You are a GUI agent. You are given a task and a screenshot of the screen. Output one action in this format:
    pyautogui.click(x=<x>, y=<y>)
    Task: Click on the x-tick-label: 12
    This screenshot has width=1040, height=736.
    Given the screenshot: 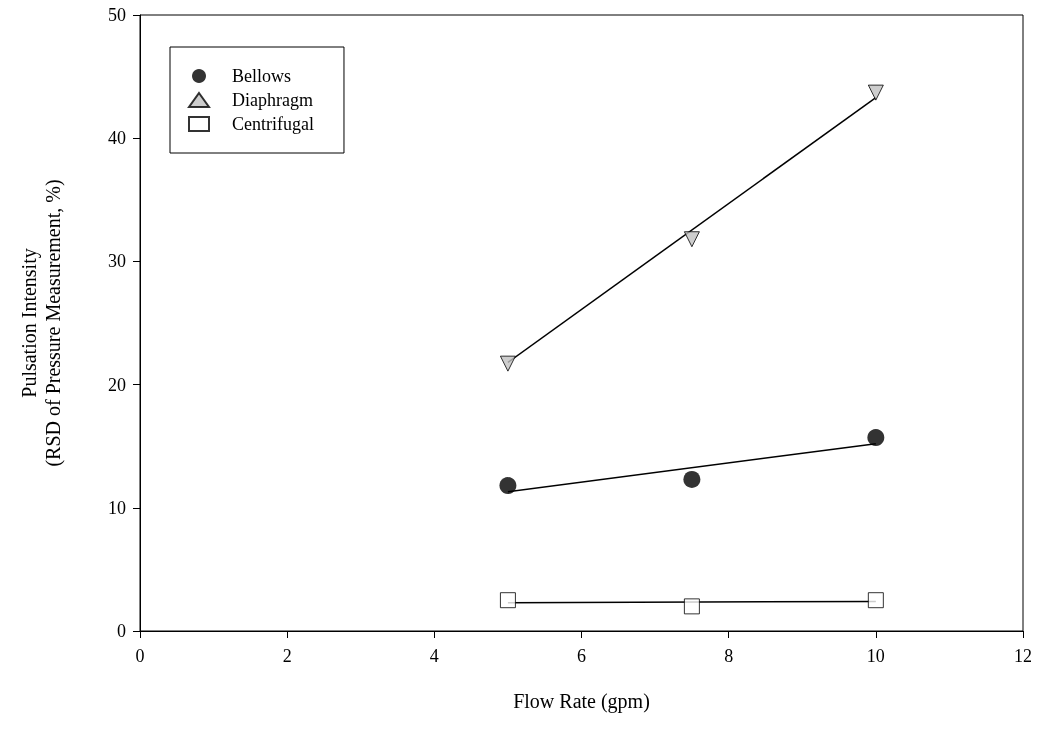 What is the action you would take?
    pyautogui.click(x=1023, y=656)
    